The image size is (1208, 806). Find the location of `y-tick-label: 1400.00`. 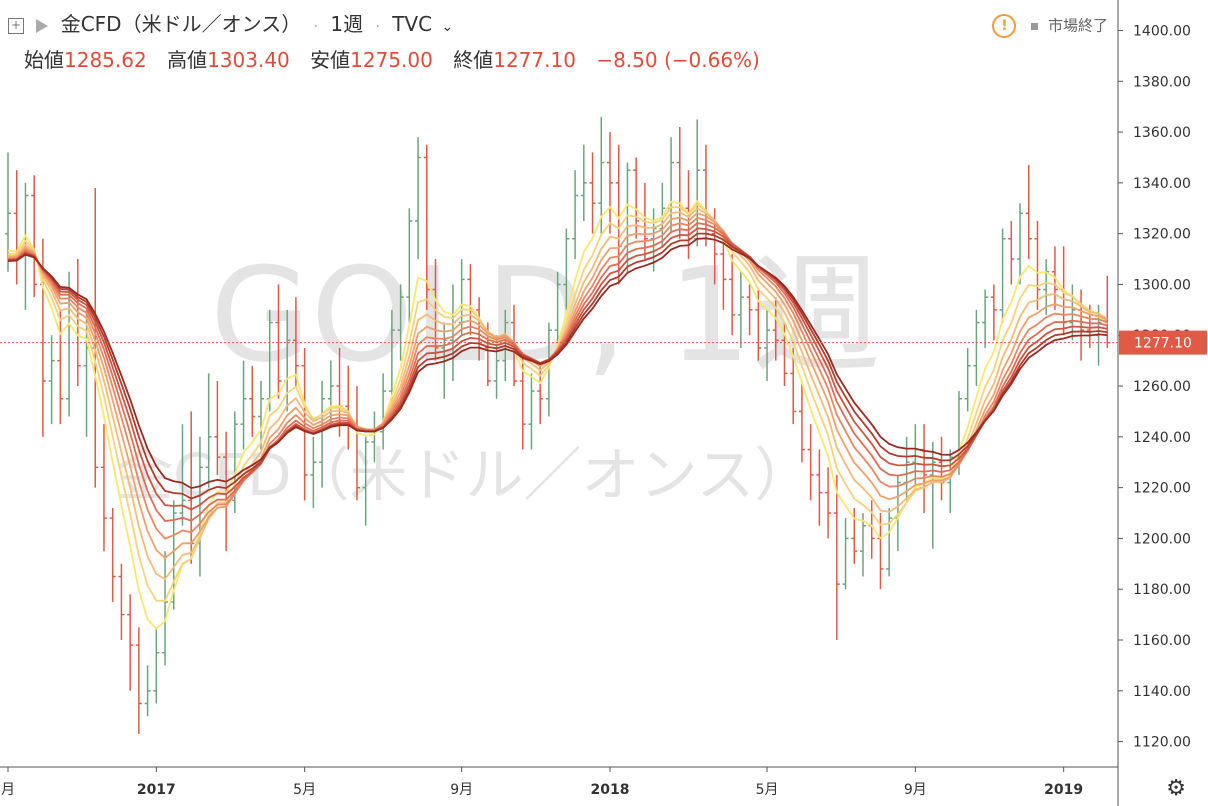

y-tick-label: 1400.00 is located at coordinates (1162, 31).